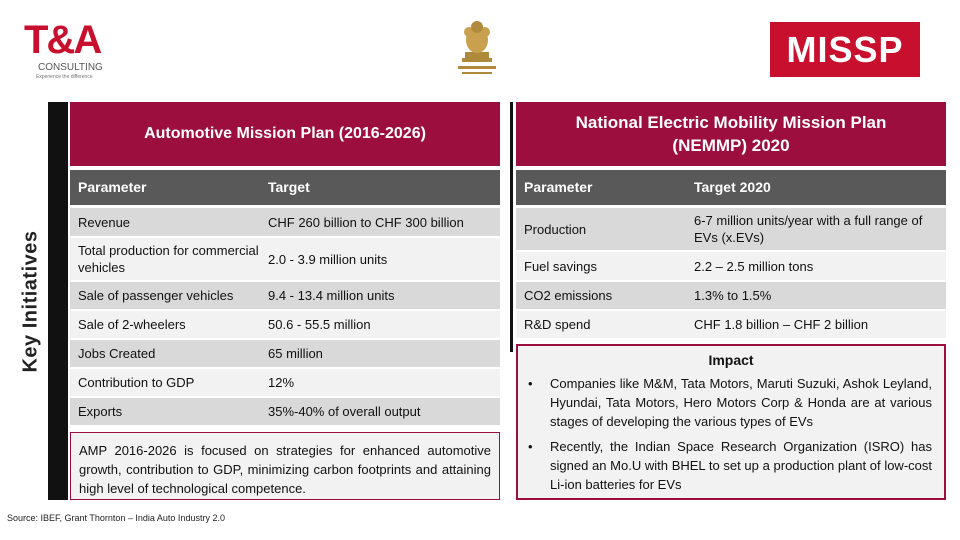 The width and height of the screenshot is (960, 540). Describe the element at coordinates (165, 353) in the screenshot. I see `amp-param-cell: Jobs Created` at that location.